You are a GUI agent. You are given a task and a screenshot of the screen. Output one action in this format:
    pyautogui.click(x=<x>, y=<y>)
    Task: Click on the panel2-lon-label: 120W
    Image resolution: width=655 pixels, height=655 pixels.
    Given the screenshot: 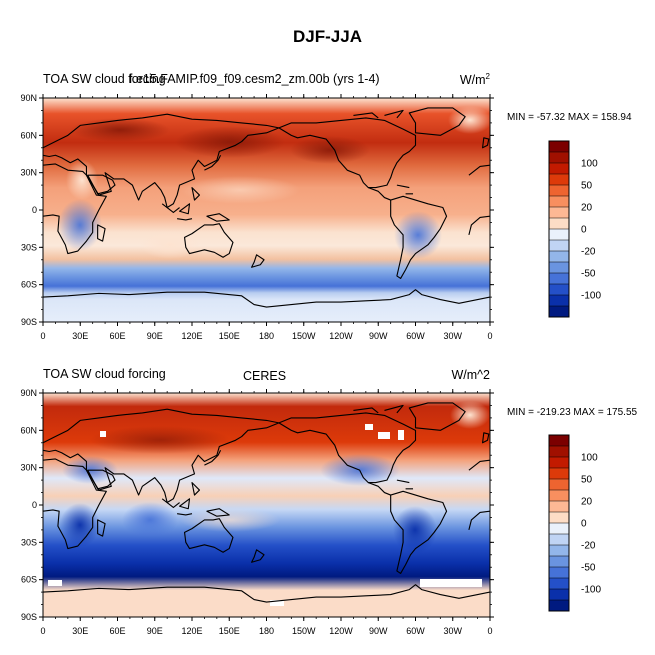 What is the action you would take?
    pyautogui.click(x=341, y=631)
    